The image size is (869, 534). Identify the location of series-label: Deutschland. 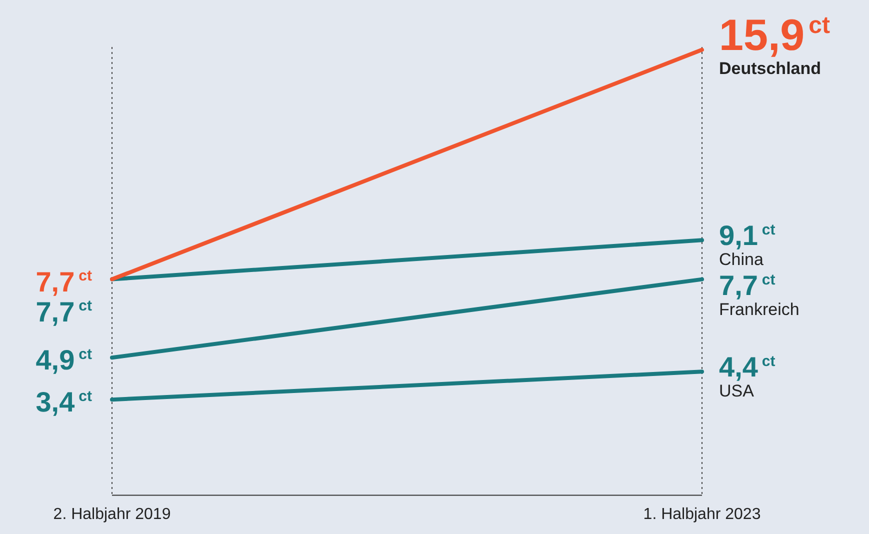
(770, 68).